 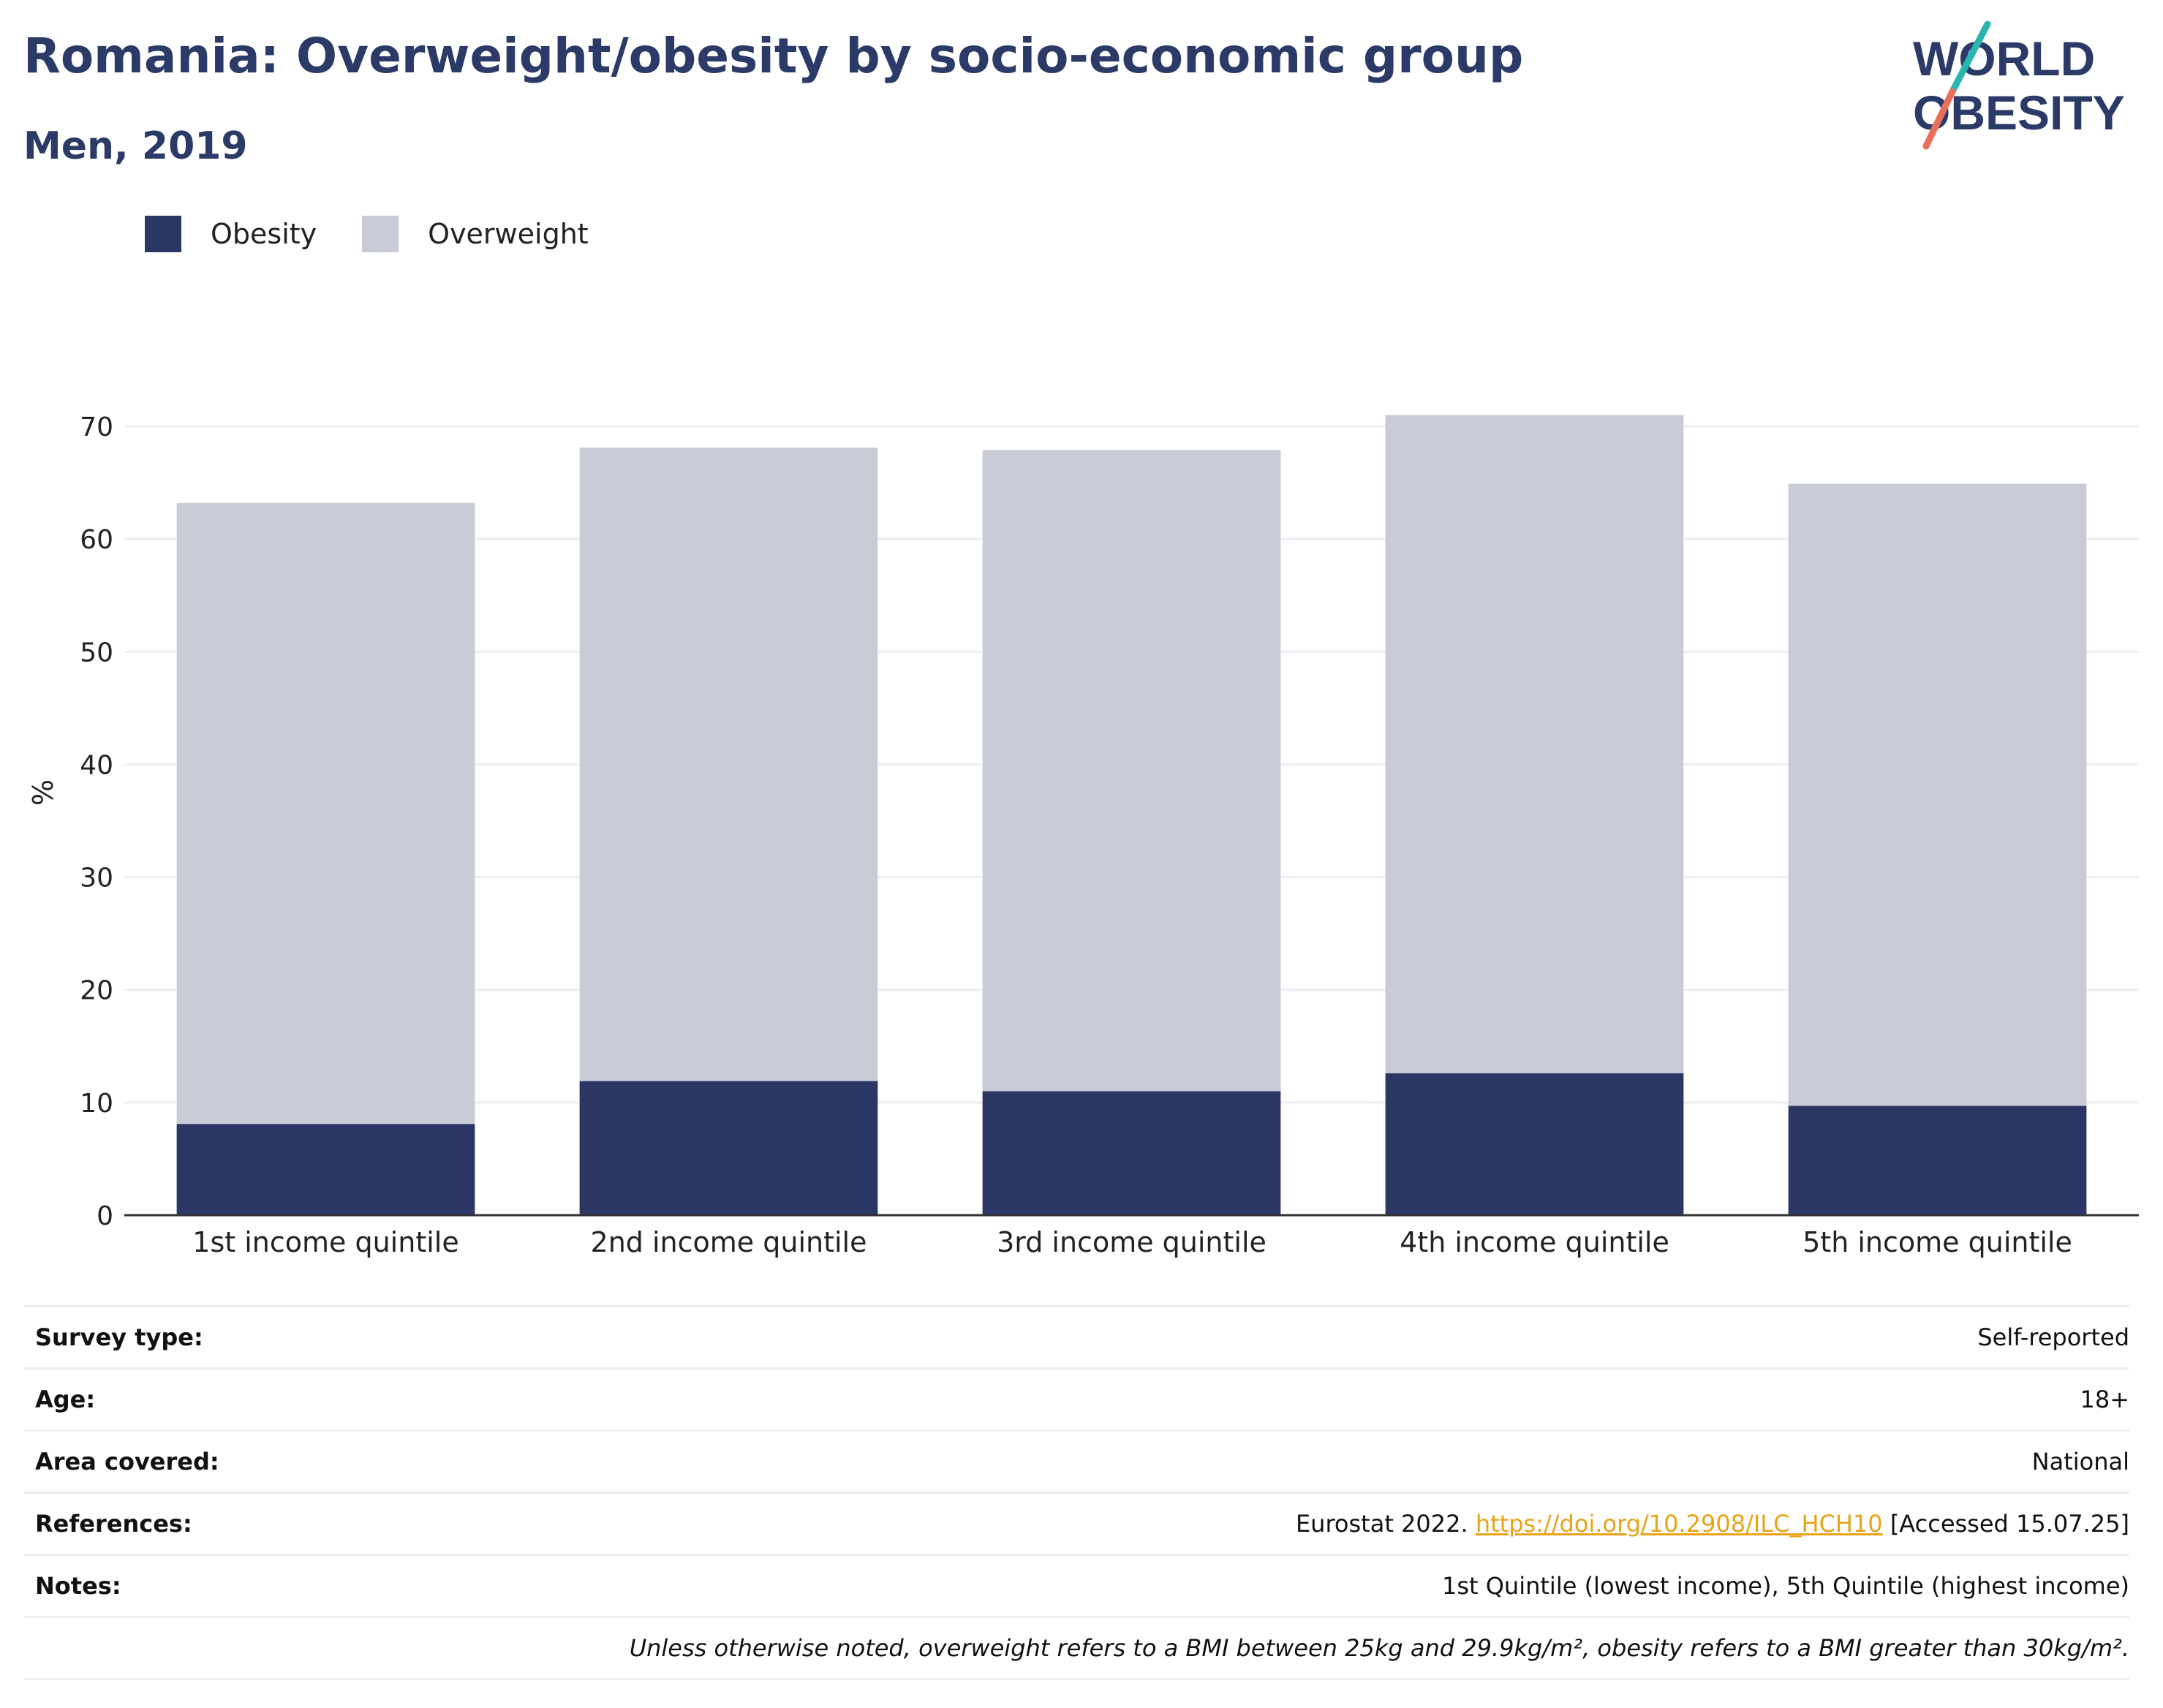 I want to click on y-tick-label: 30, so click(x=97, y=878).